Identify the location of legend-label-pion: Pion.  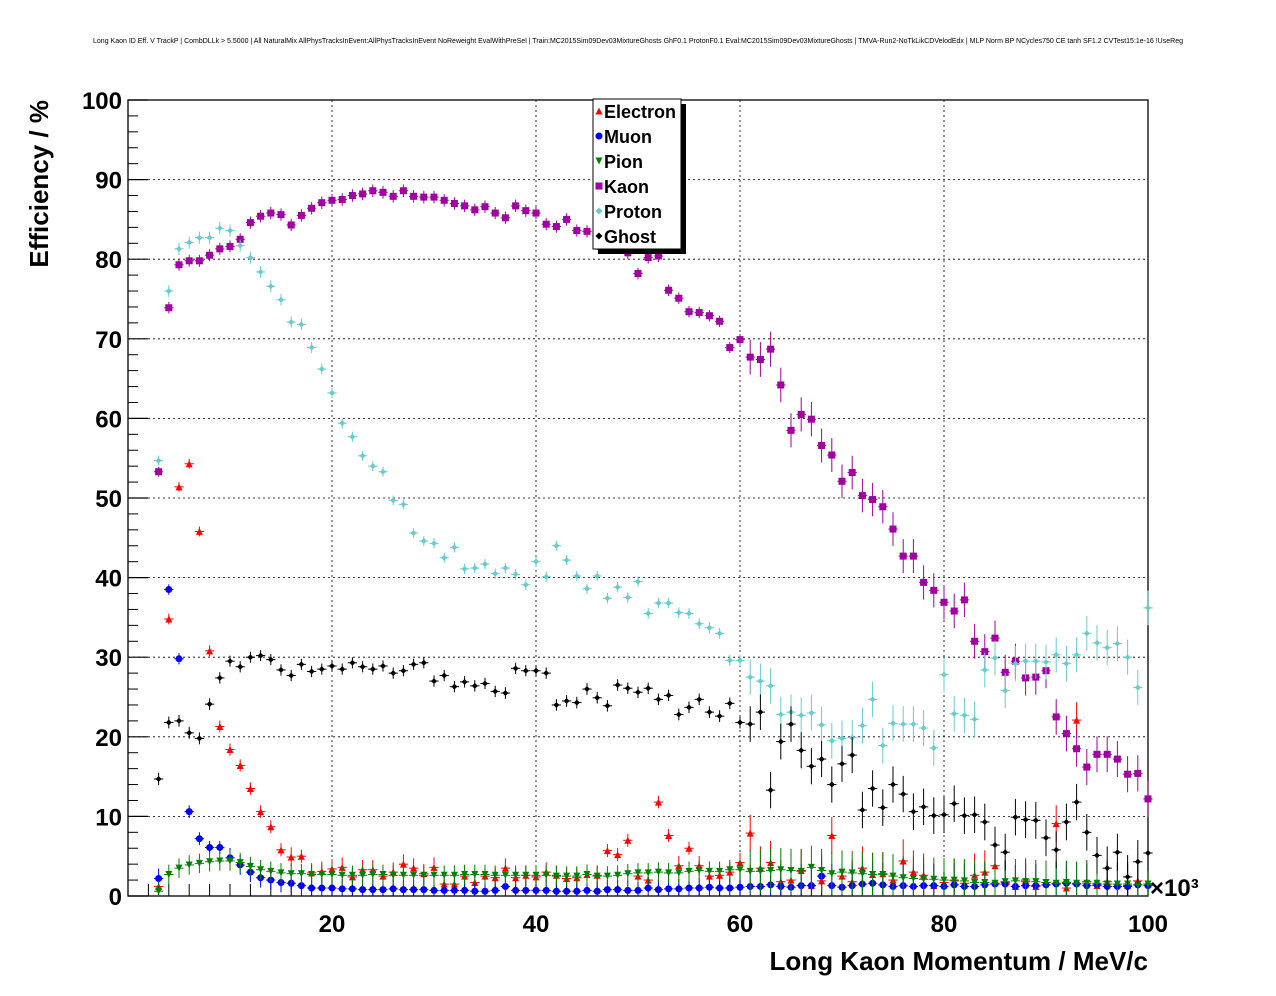
(623, 162).